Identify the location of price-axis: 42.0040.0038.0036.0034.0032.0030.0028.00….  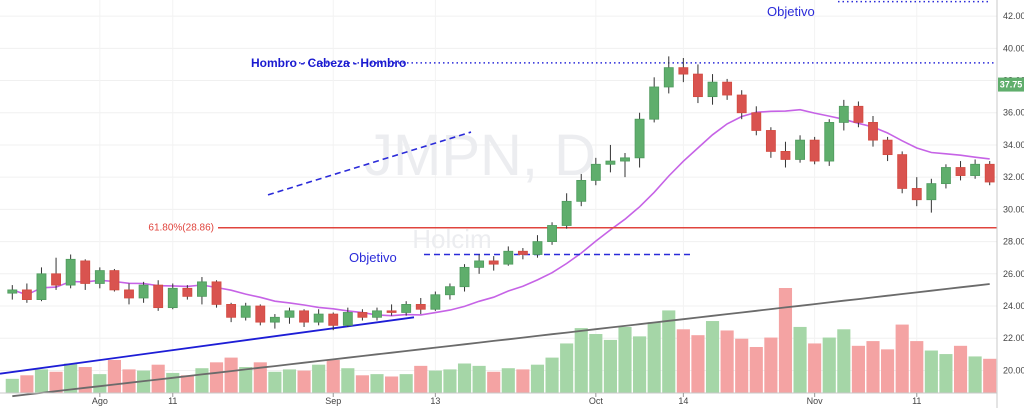
(1010, 204).